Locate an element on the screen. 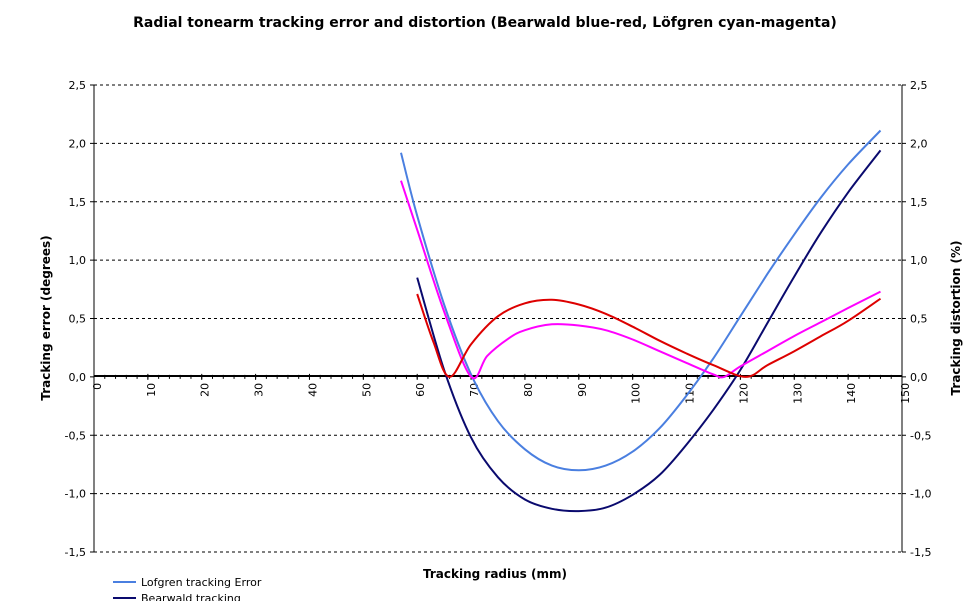 The image size is (978, 601). y-tick-label-right: 2,5 is located at coordinates (919, 85).